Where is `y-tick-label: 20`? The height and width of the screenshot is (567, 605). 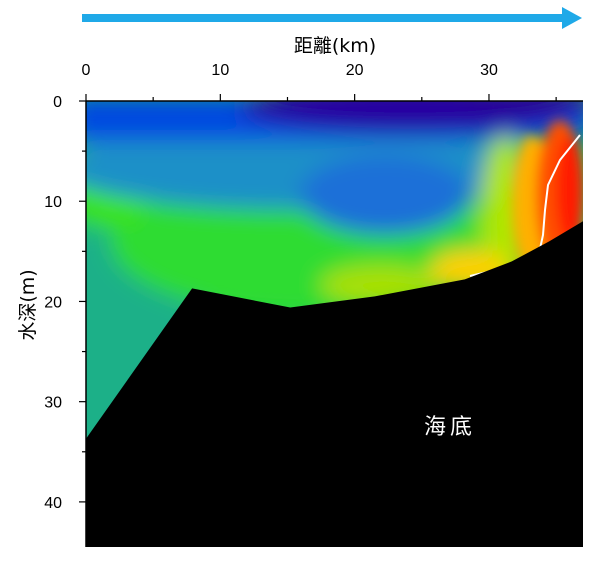
y-tick-label: 20 is located at coordinates (53, 302).